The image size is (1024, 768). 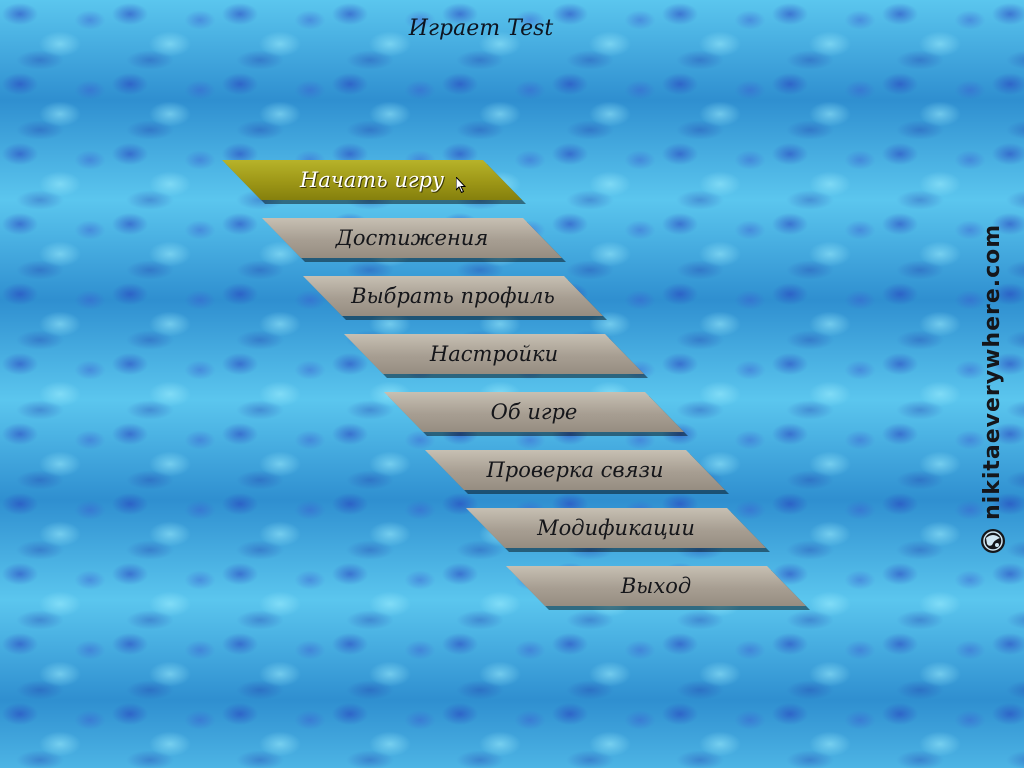 I want to click on exit-label: Выход, so click(x=656, y=586).